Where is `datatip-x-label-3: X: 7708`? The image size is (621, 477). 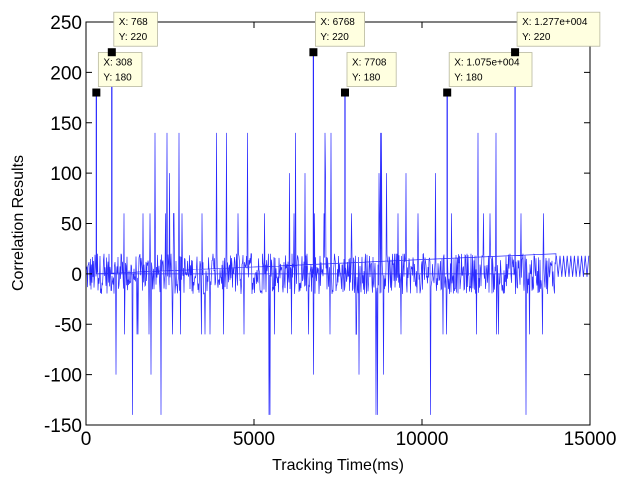 datatip-x-label-3: X: 7708 is located at coordinates (369, 63).